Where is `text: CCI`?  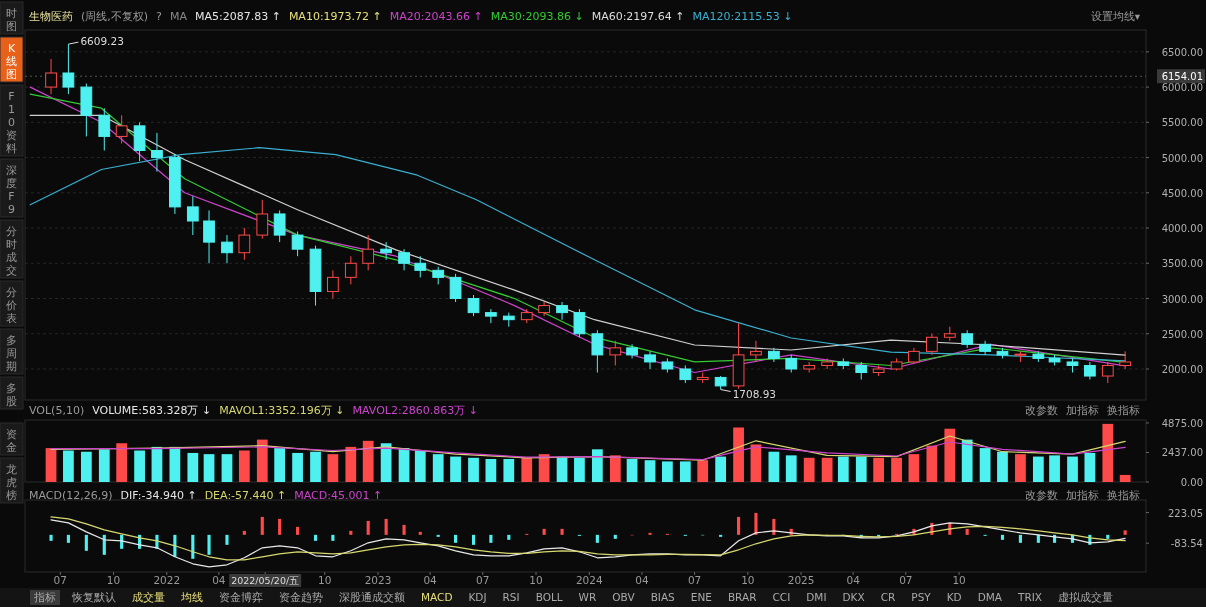 text: CCI is located at coordinates (781, 597).